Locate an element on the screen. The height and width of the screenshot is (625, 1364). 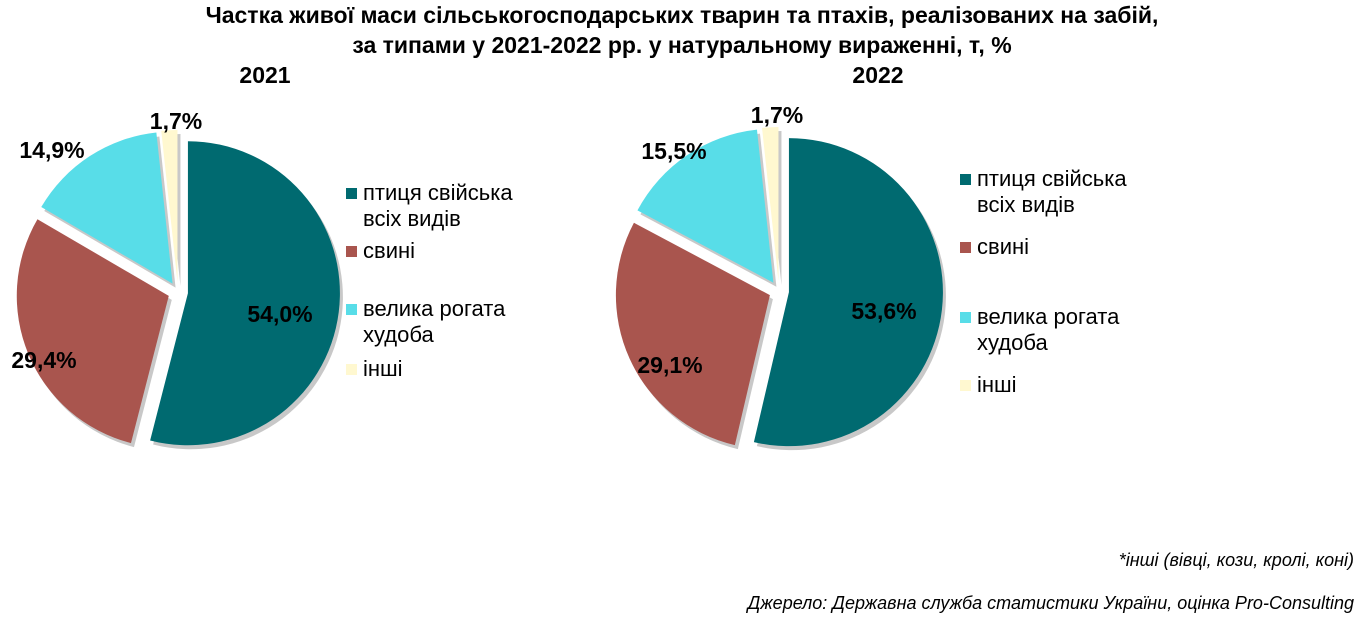
pie-2022-title: 2022 is located at coordinates (878, 75).